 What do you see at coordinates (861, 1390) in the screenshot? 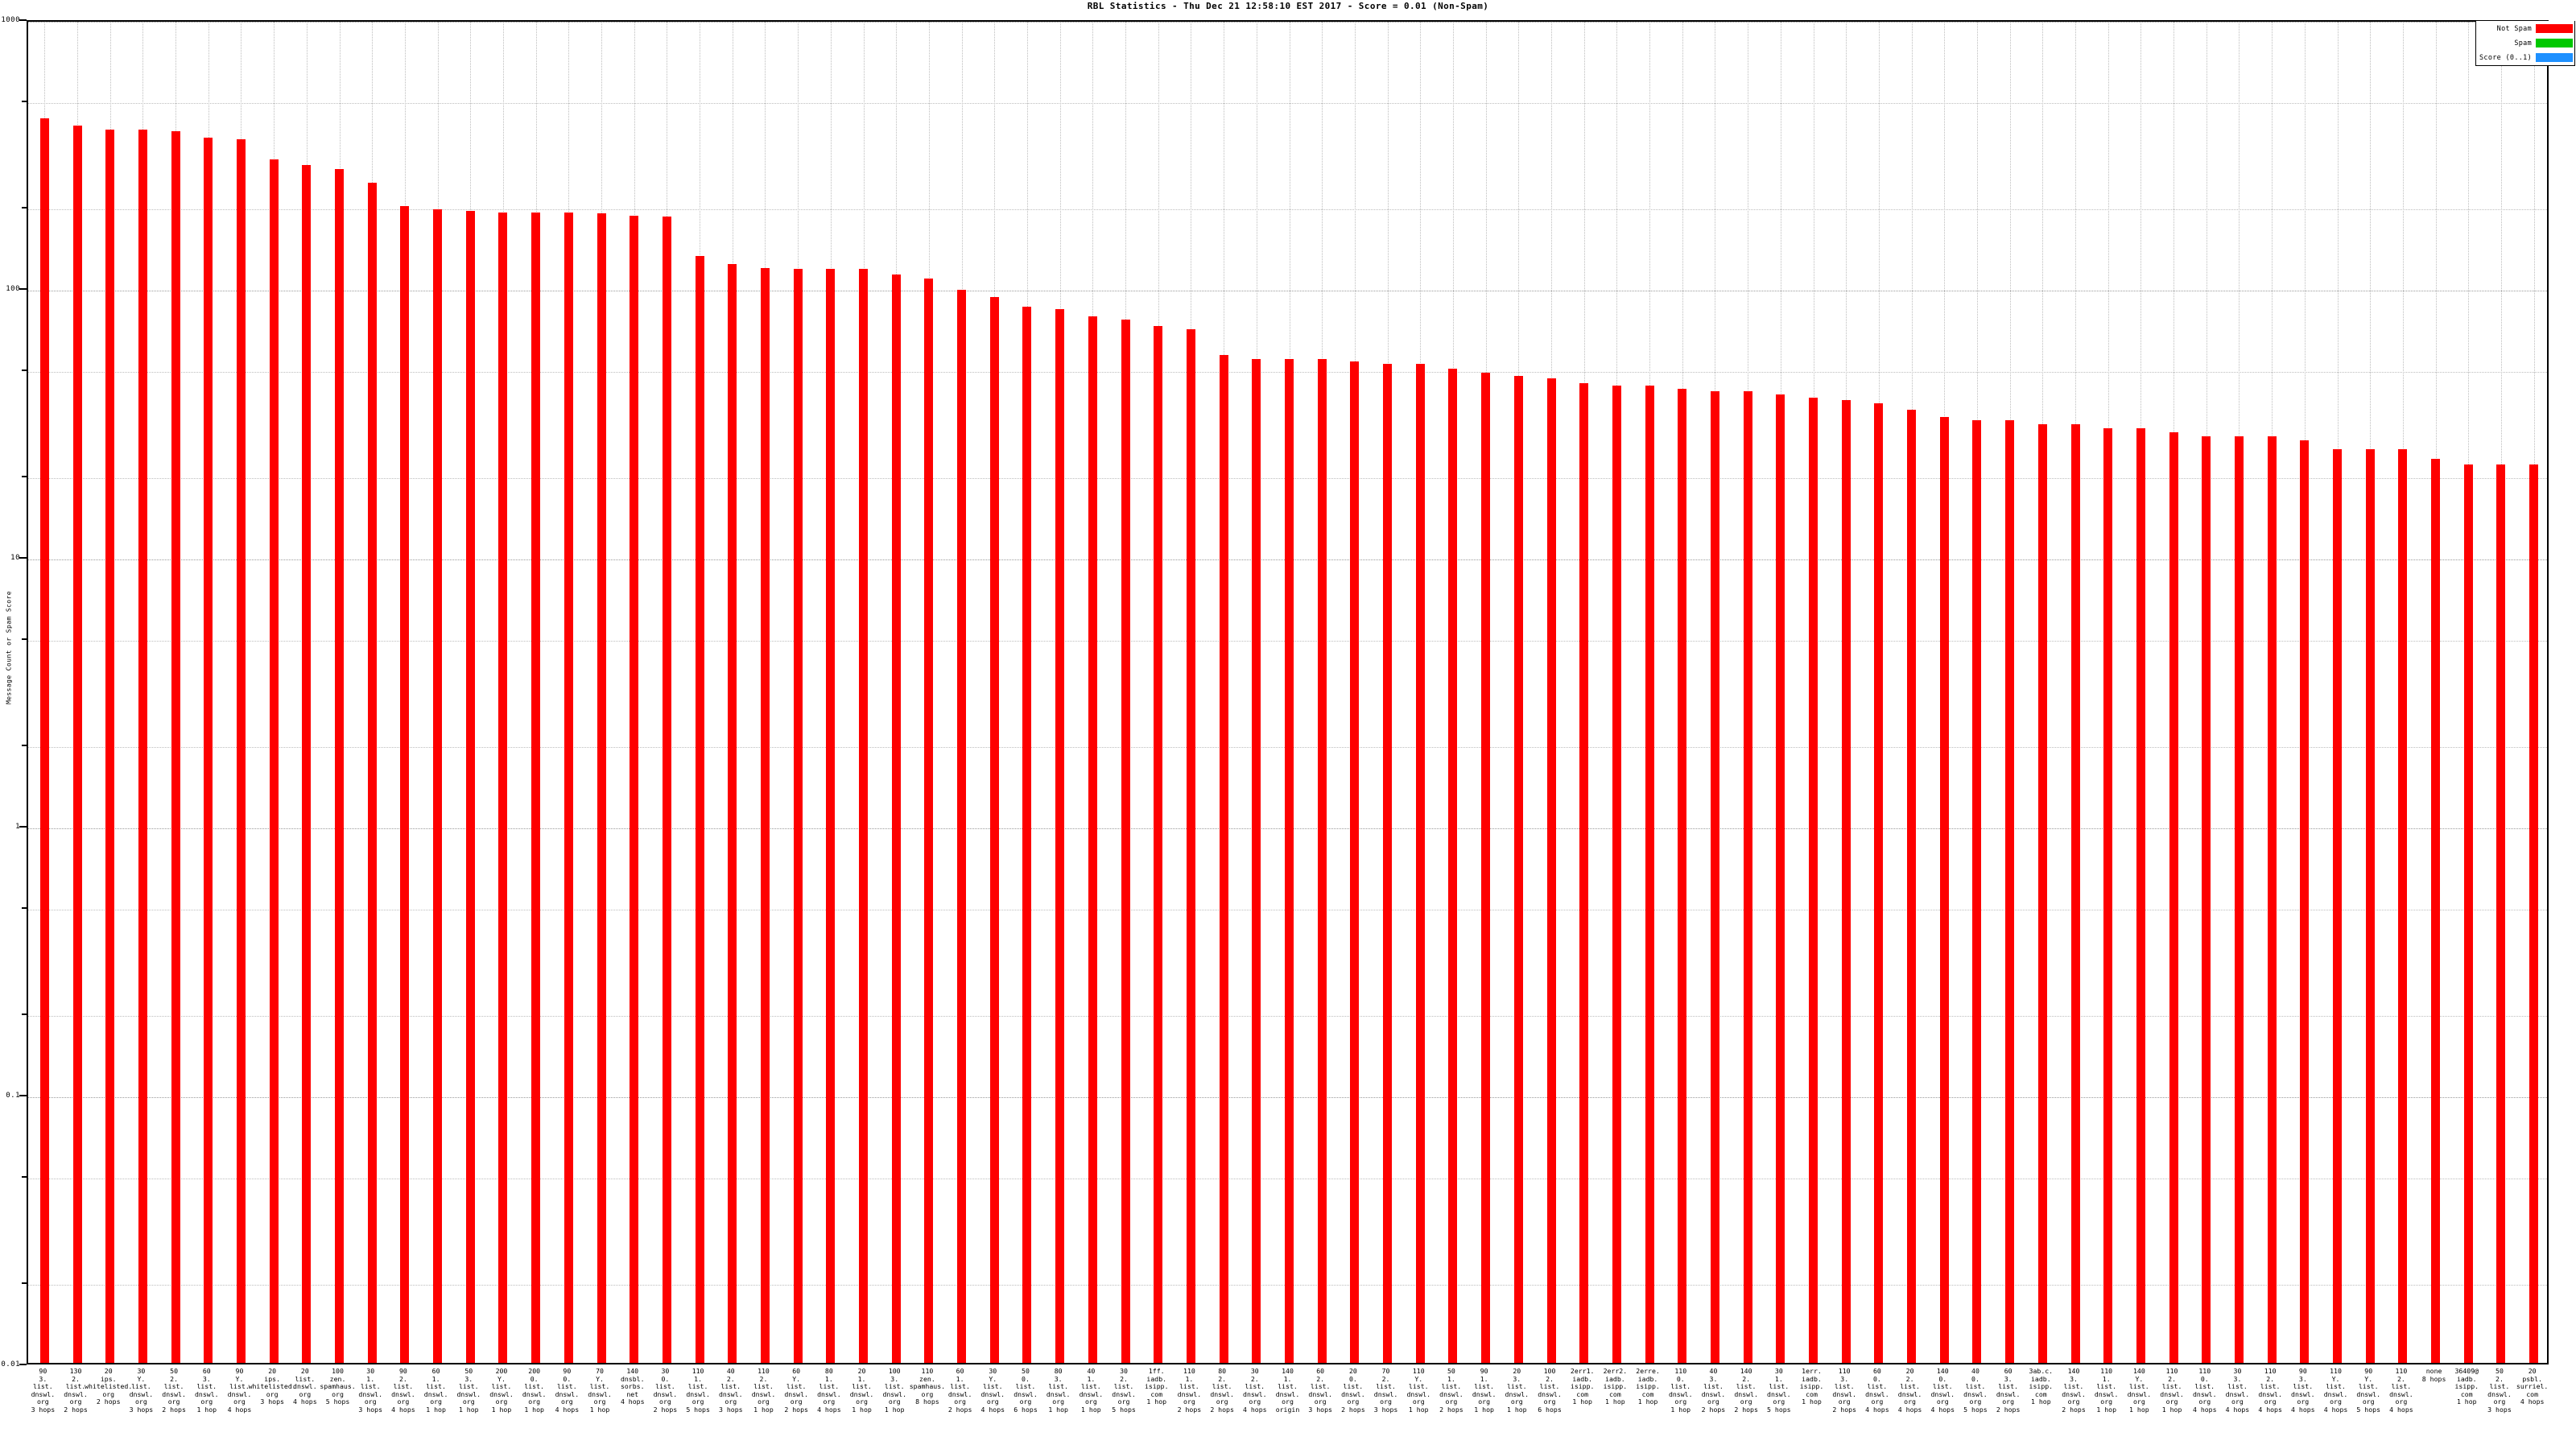
I see `x-tick-label: 20 1. list. dnswl. org 1 hop` at bounding box center [861, 1390].